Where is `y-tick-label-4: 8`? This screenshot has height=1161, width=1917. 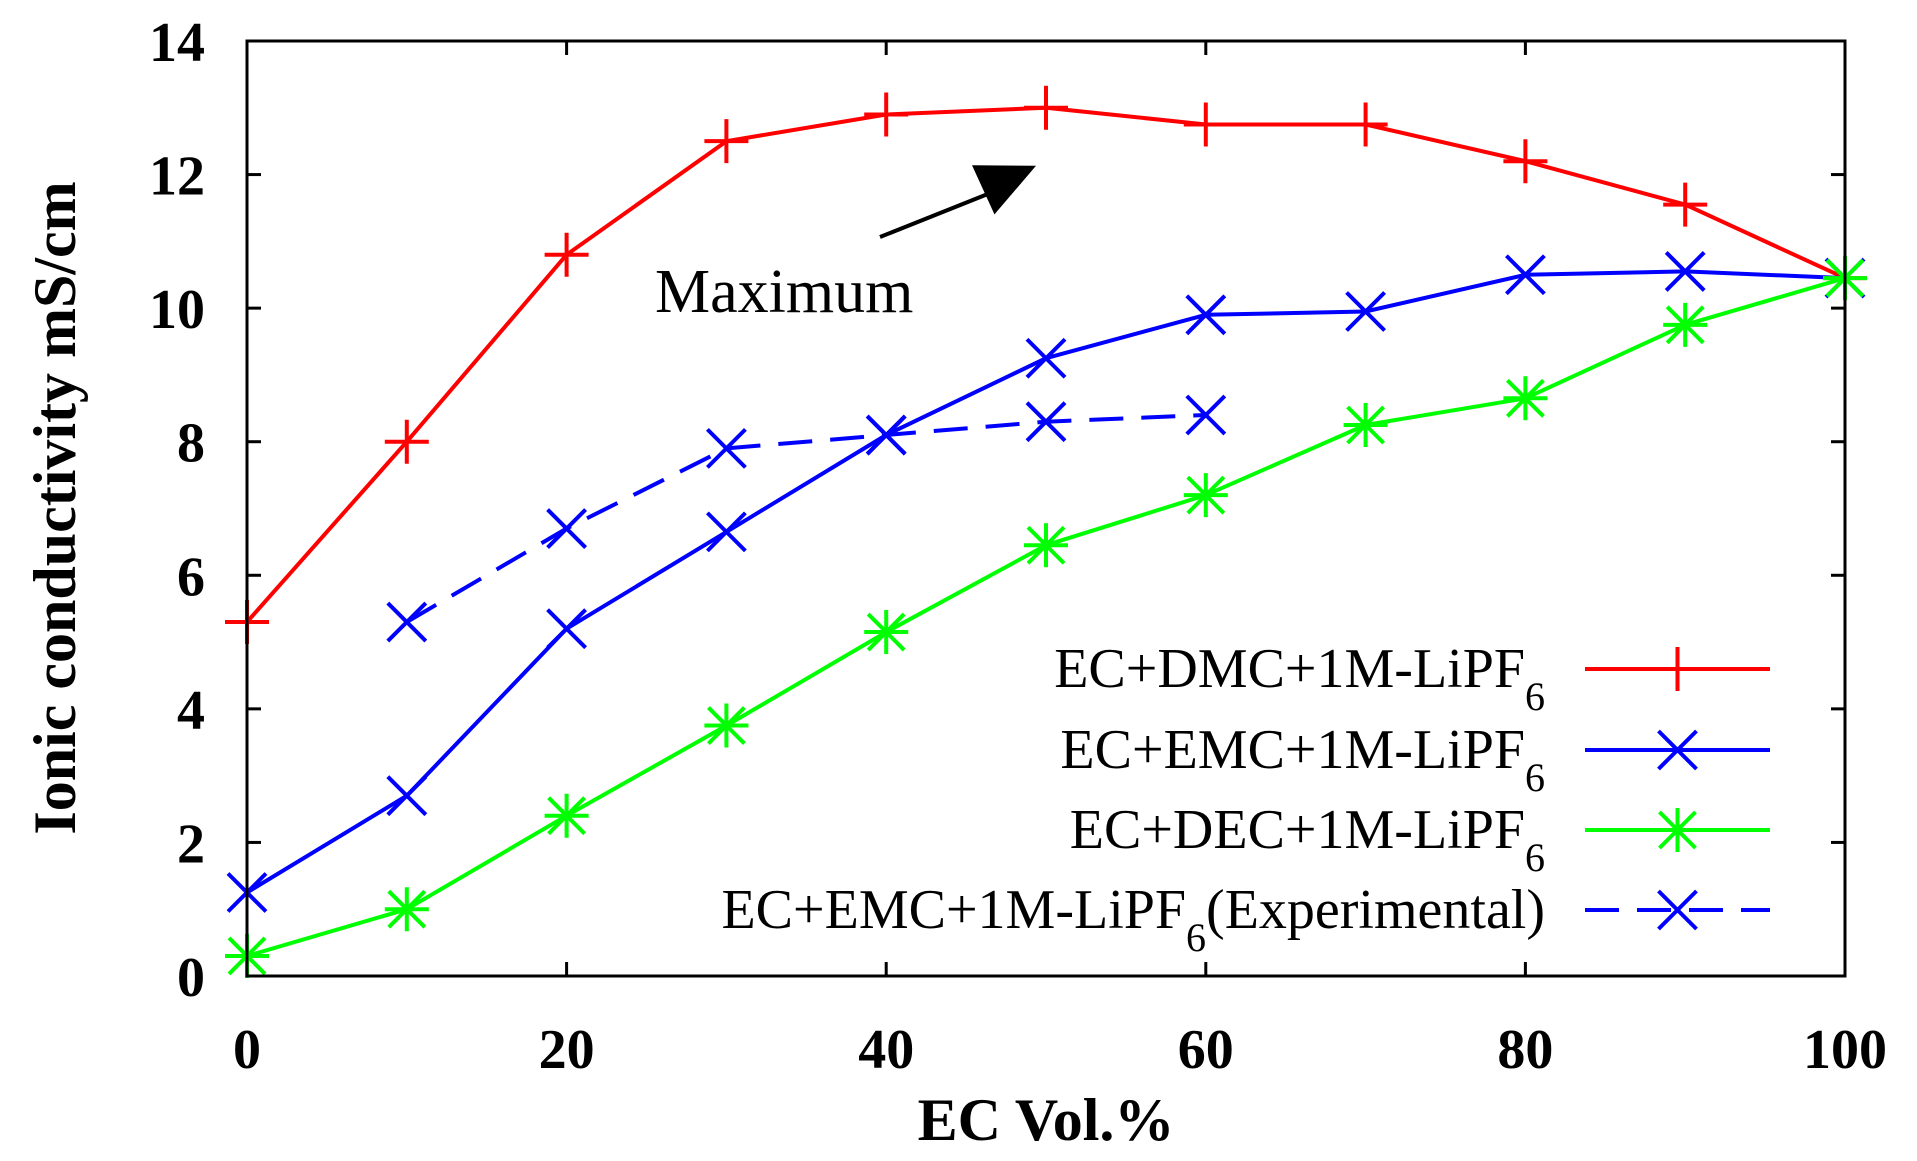
y-tick-label-4: 8 is located at coordinates (191, 444).